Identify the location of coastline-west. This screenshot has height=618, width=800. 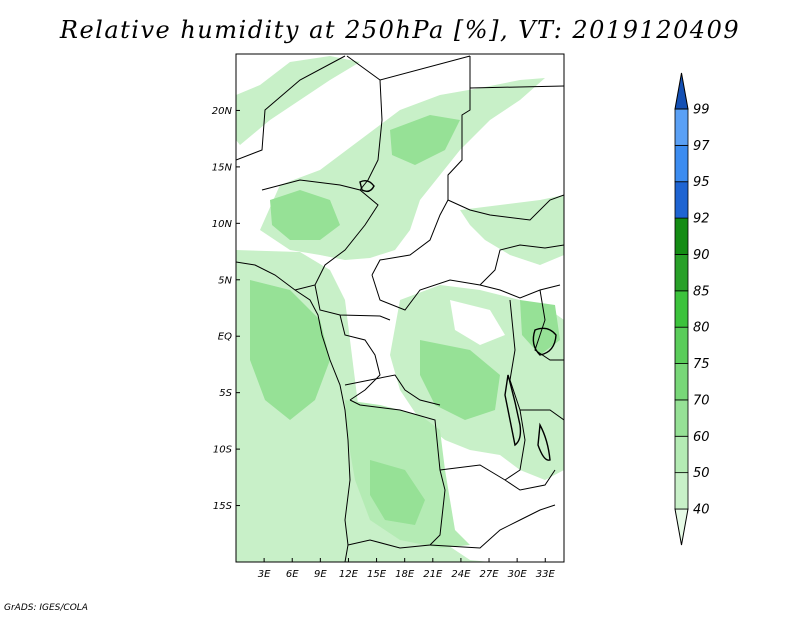
(293, 411).